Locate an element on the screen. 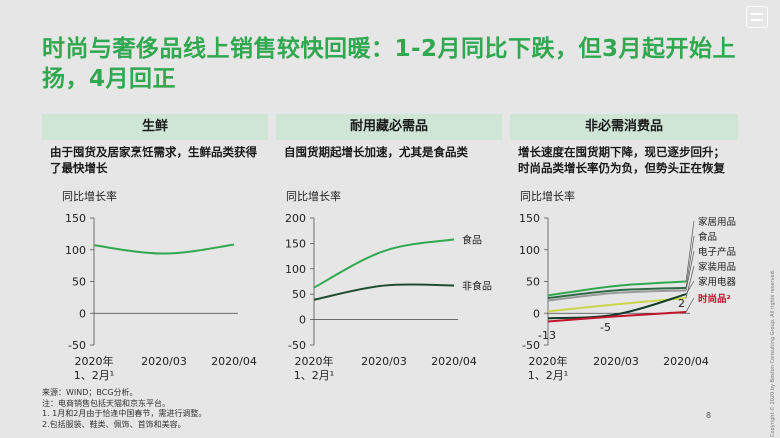  footnote-2: 2.包括服装、鞋类、佩饰、首饰和美容。 is located at coordinates (114, 424).